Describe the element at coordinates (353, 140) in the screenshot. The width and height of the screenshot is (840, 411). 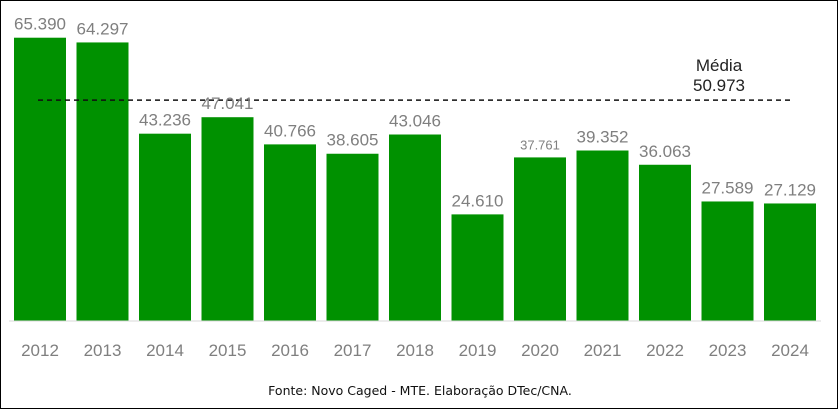
I see `value-label-2017: 38.605` at that location.